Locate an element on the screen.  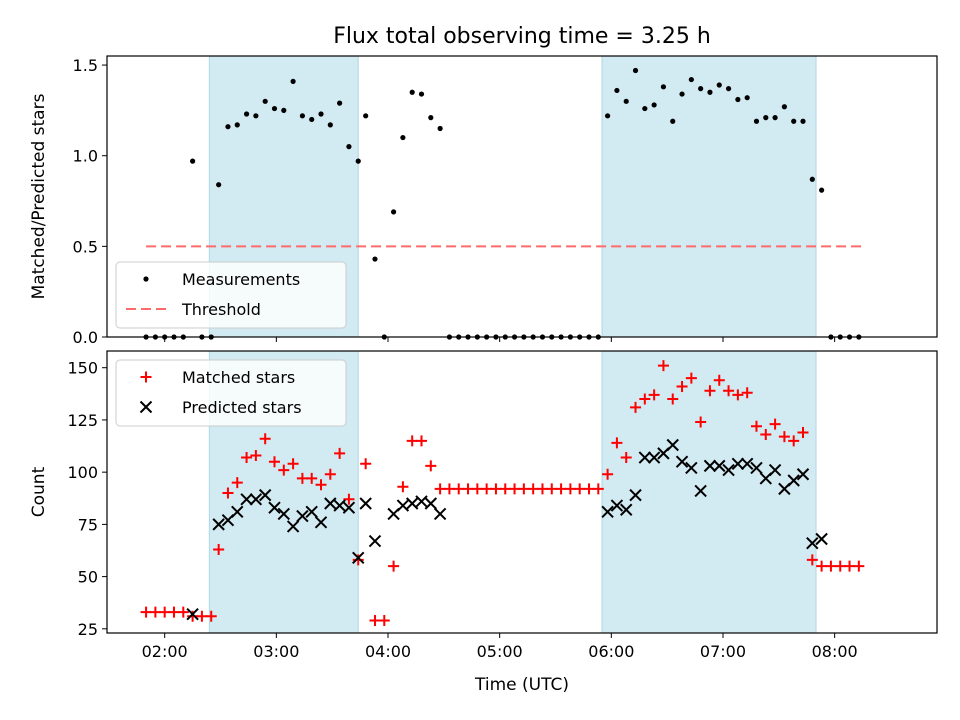
legend-label: Matched stars is located at coordinates (238, 377).